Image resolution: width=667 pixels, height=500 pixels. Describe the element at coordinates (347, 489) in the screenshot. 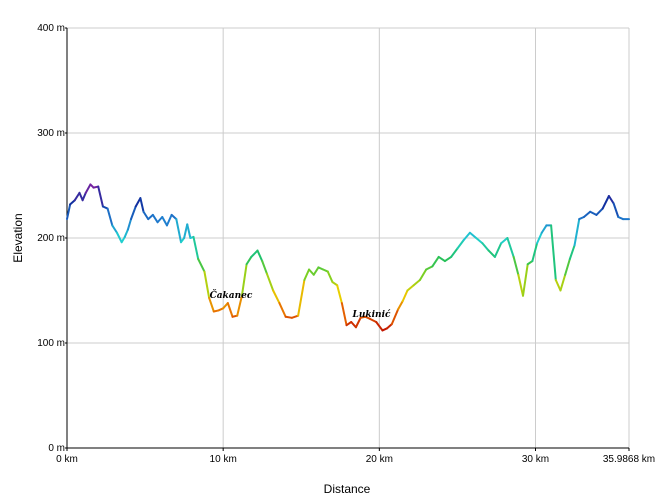

I see `x-axis-title: Distance` at that location.